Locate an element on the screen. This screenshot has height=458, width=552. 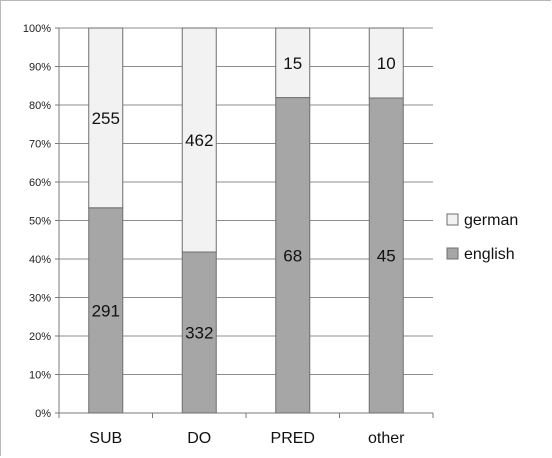
y-tick-label: 10% is located at coordinates (40, 376).